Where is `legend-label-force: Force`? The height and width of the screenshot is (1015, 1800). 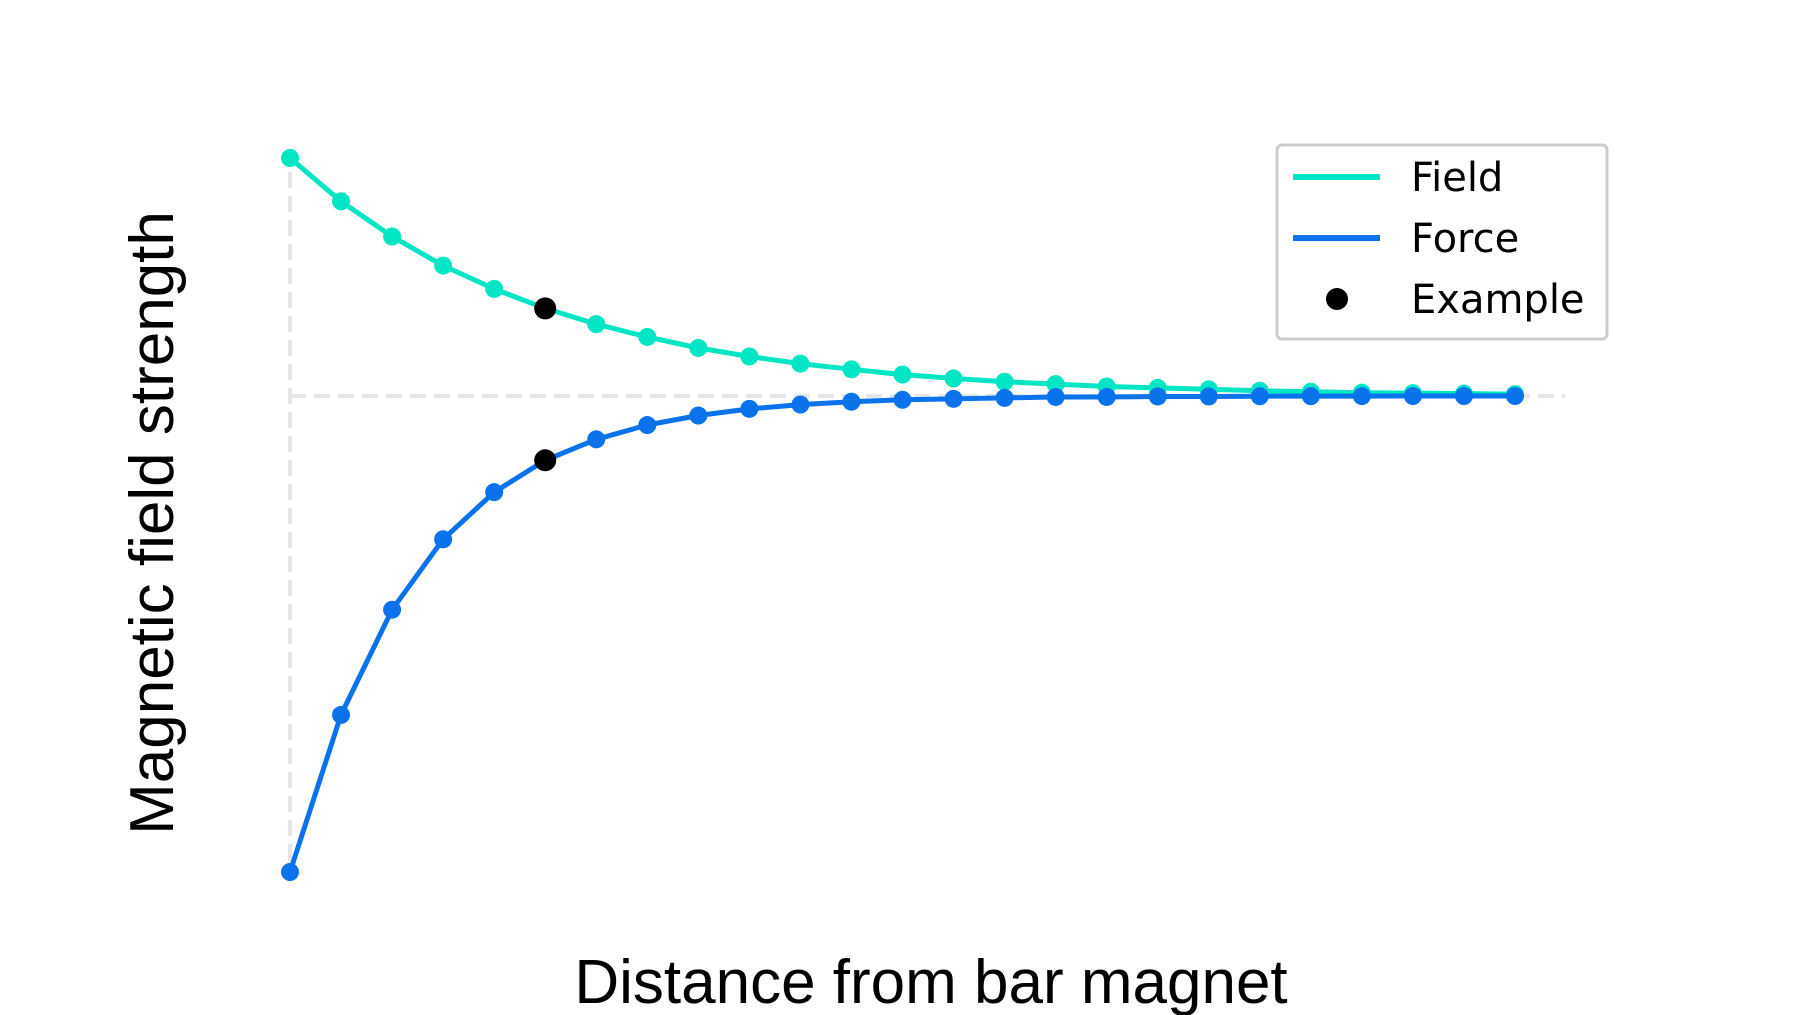
legend-label-force: Force is located at coordinates (1465, 239).